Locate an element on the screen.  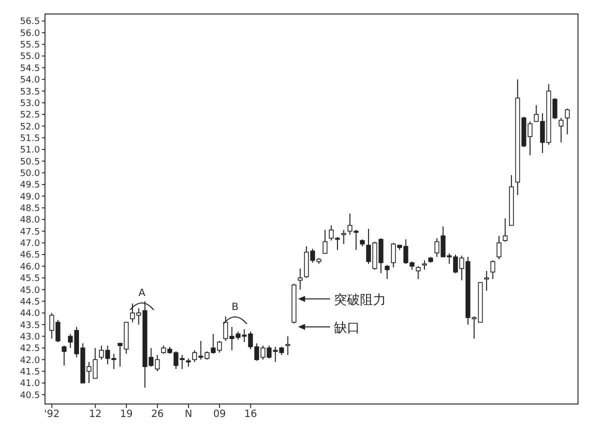
y-tick-label: 51.0 is located at coordinates (30, 151).